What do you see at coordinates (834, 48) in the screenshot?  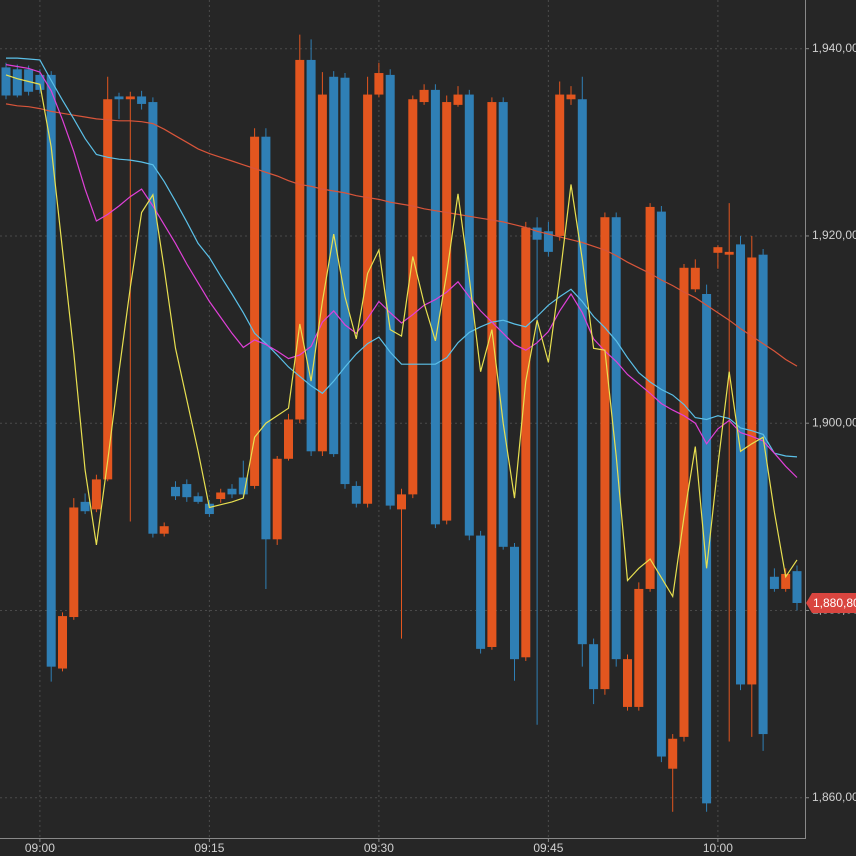 I see `y-tick-label: 1,940,00` at bounding box center [834, 48].